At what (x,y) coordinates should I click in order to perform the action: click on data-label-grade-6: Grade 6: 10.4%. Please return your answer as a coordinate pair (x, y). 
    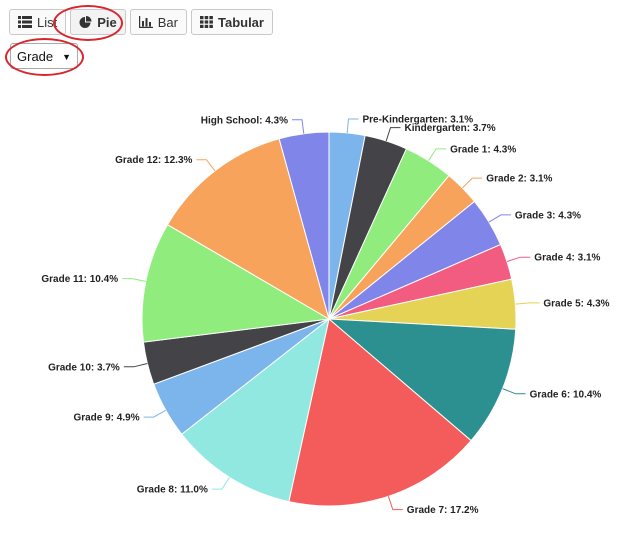
    Looking at the image, I should click on (566, 394).